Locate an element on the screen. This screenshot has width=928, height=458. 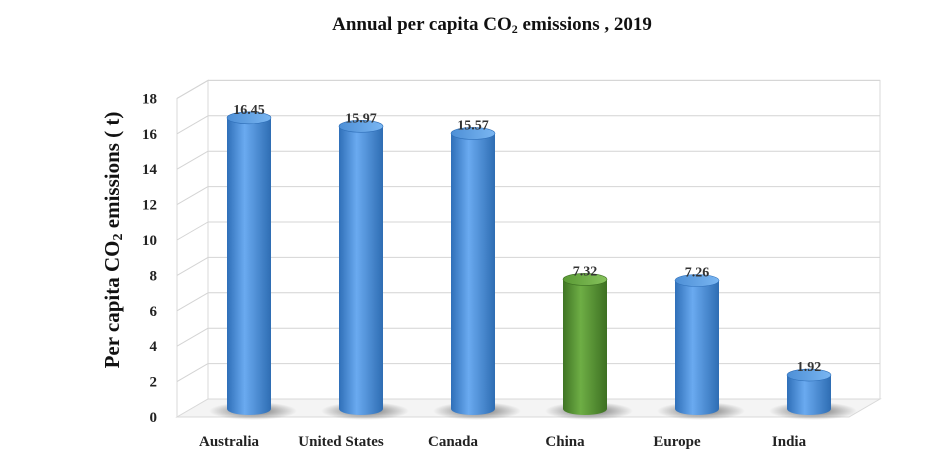
bar-europe: 7.26 is located at coordinates (701, 342).